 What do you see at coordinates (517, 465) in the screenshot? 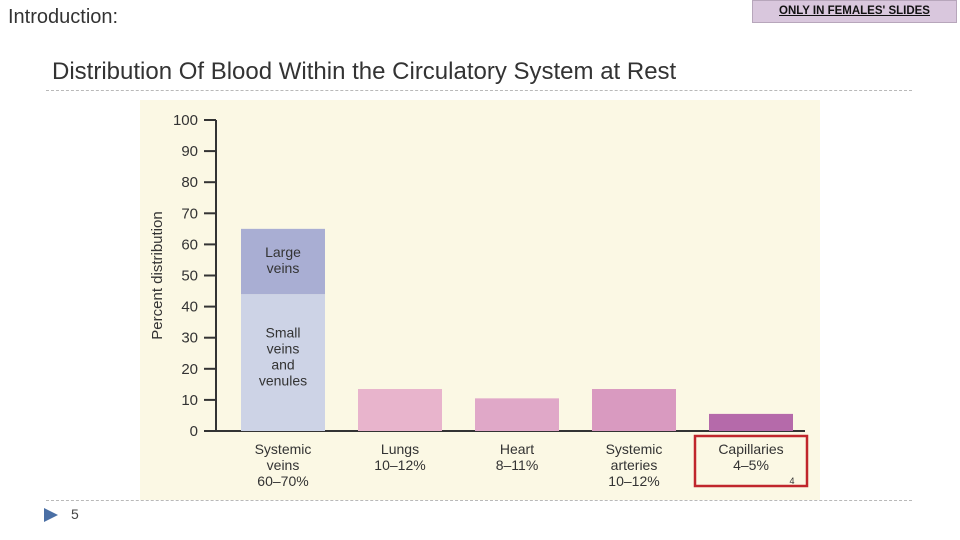
I see `x-category-label: 8–11%` at bounding box center [517, 465].